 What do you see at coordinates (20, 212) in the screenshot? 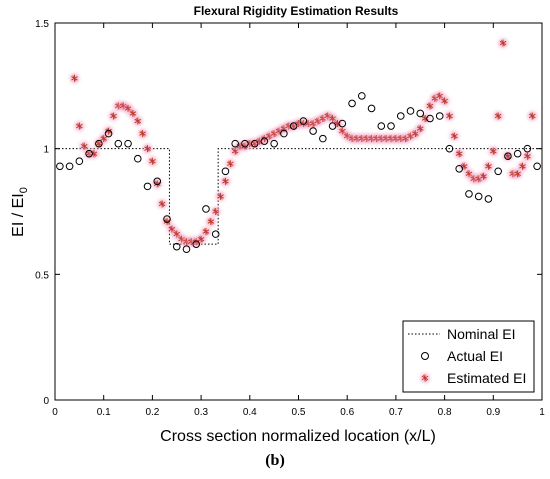
I see `y-axis-label: EI / EI0` at bounding box center [20, 212].